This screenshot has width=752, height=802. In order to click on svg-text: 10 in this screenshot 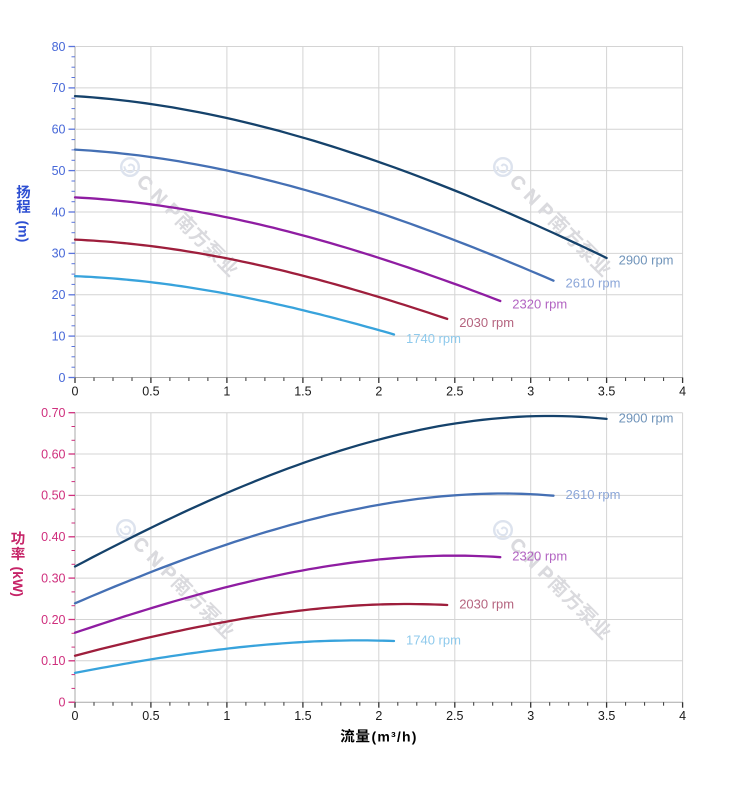, I will do `click(59, 336)`.